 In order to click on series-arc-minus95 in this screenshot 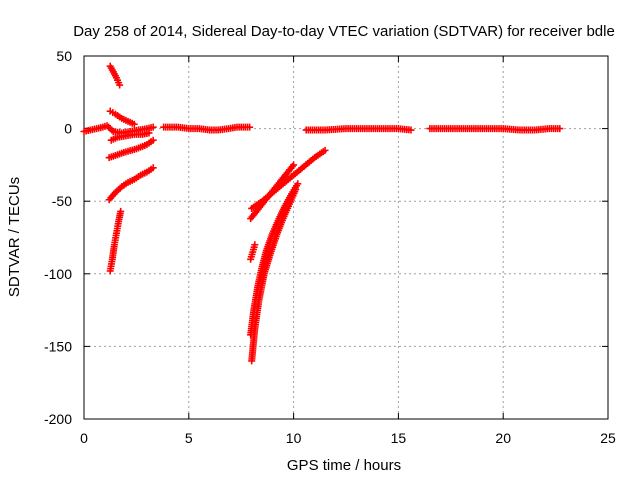, I will do `click(115, 241)`.